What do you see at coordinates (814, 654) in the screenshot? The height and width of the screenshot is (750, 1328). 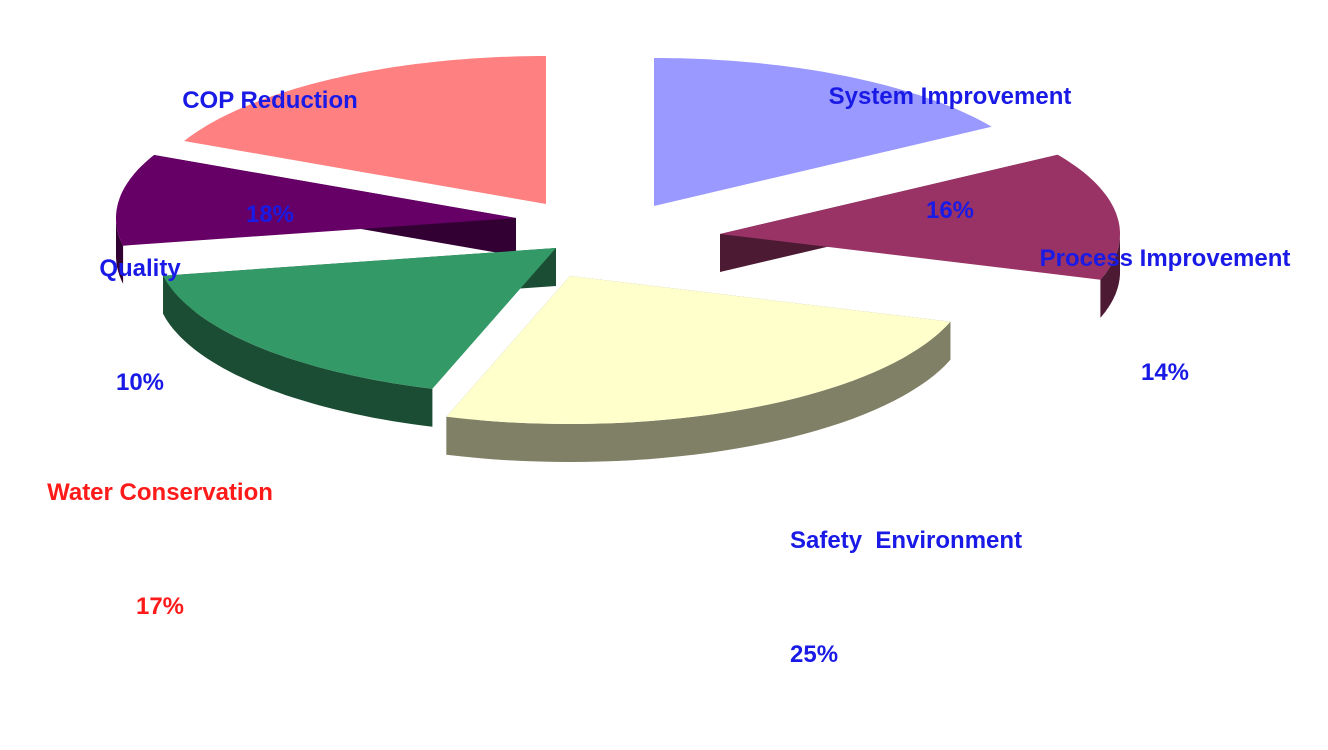 I see `safety-environment-percent: 25%` at bounding box center [814, 654].